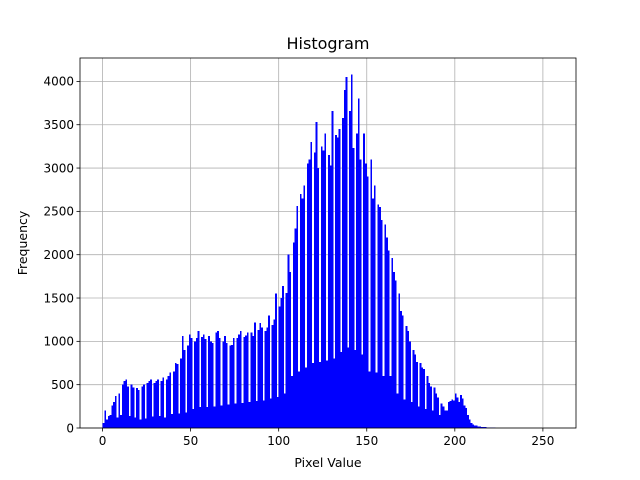  Describe the element at coordinates (70, 428) in the screenshot. I see `y-tick-label: 0` at that location.